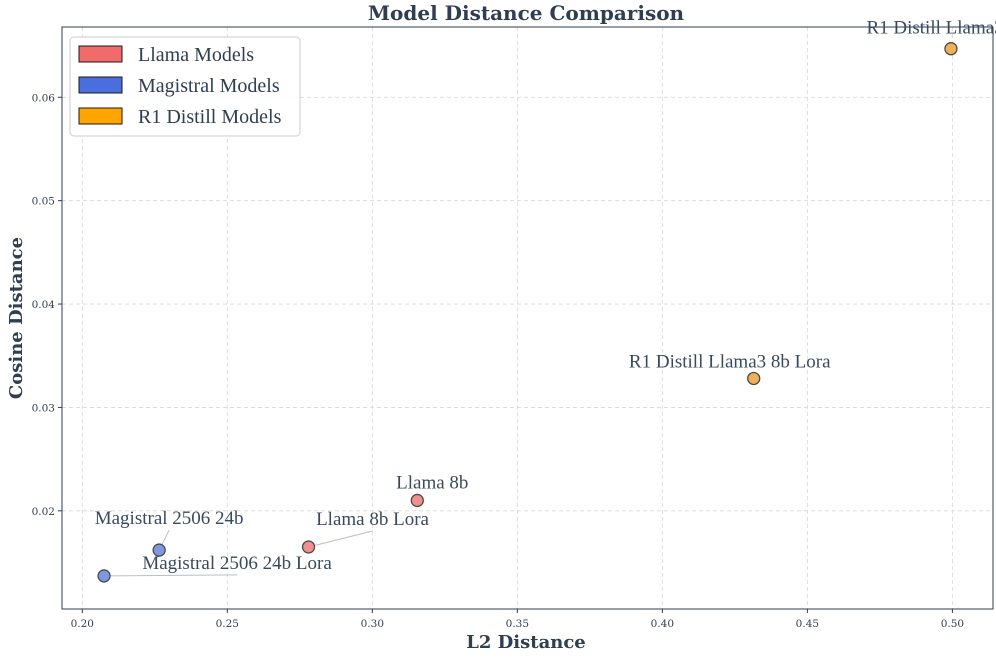 Image resolution: width=996 pixels, height=660 pixels. Describe the element at coordinates (82, 624) in the screenshot. I see `x-tick-label: 0.20` at that location.